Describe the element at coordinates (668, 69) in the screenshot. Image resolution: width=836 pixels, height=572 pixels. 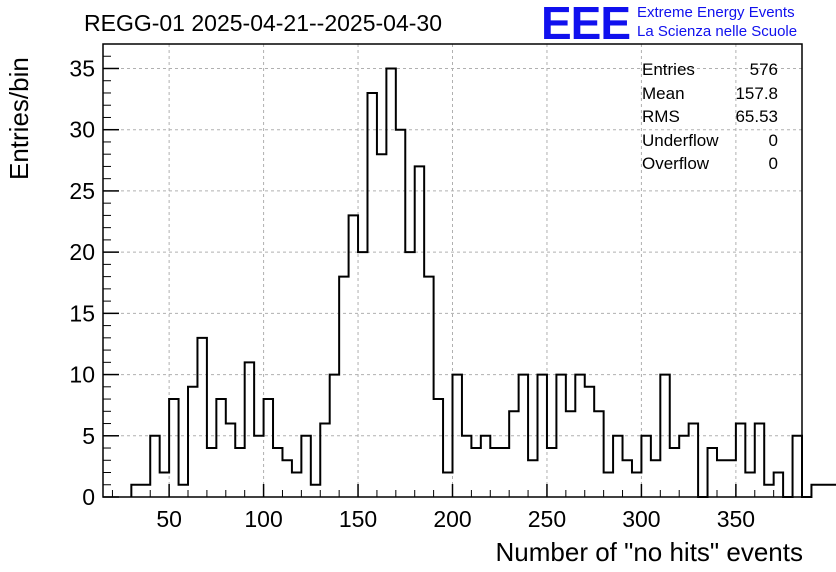
I see `stat-label: Entries` at that location.